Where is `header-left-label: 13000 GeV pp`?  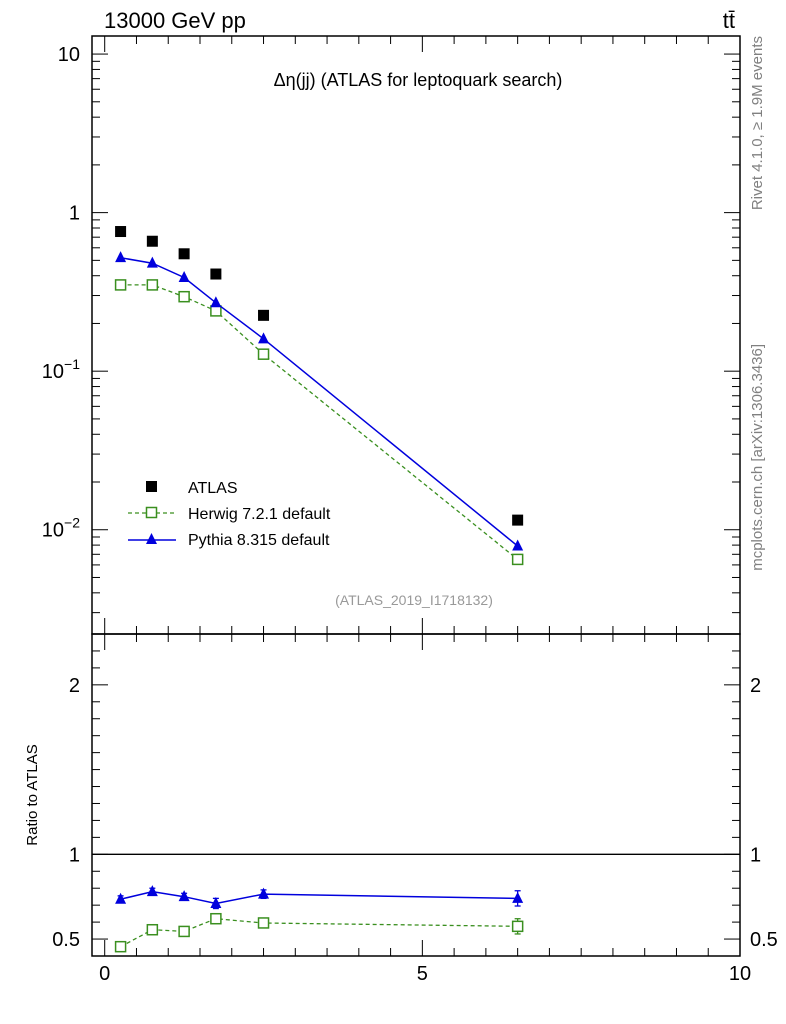 header-left-label: 13000 GeV pp is located at coordinates (175, 20).